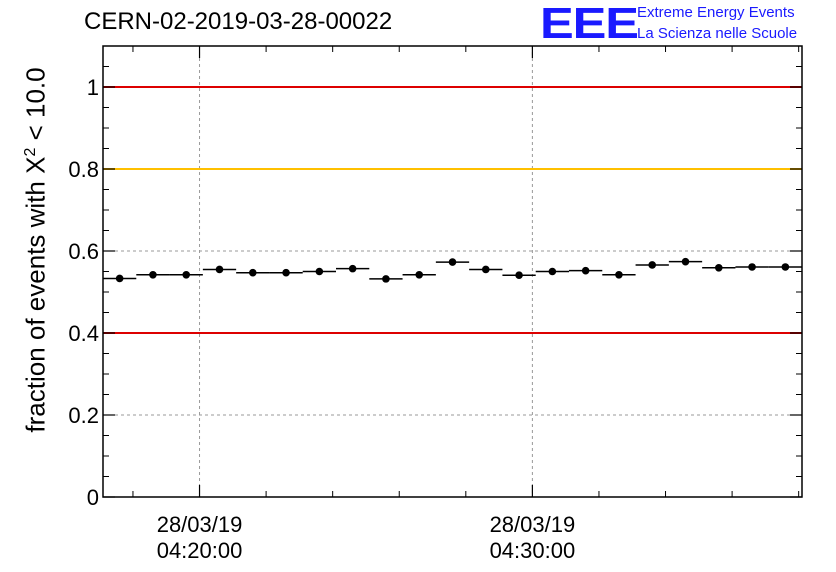  What do you see at coordinates (30, 152) in the screenshot?
I see `chi-exponent: 2` at bounding box center [30, 152].